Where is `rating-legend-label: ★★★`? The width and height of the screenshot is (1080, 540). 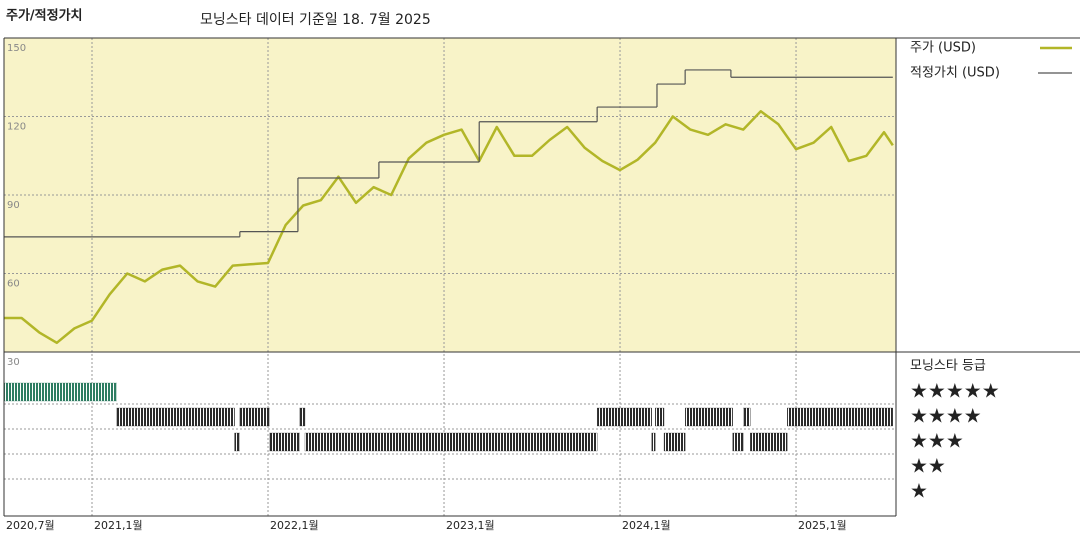 rating-legend-label: ★★★ is located at coordinates (937, 441).